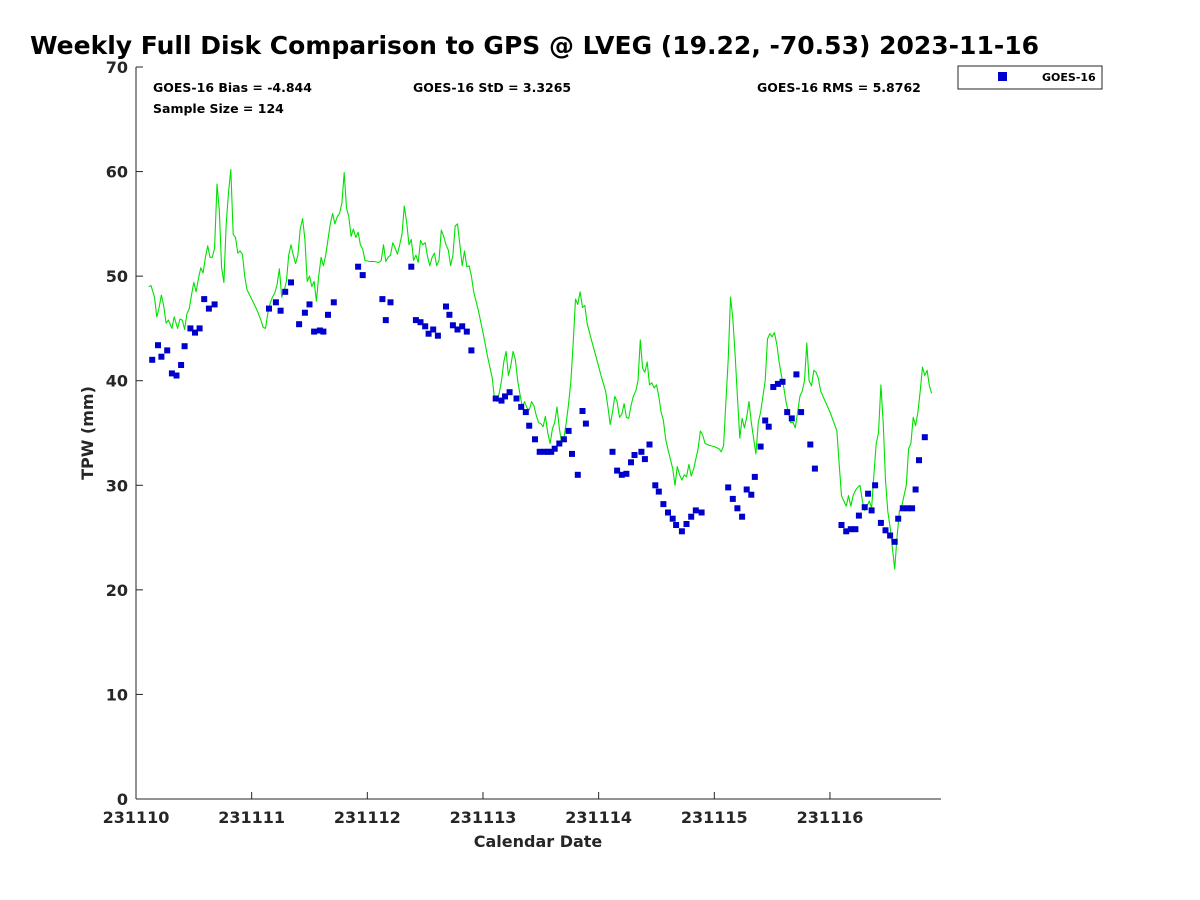  What do you see at coordinates (251, 817) in the screenshot?
I see `x-tick-label: 231111` at bounding box center [251, 817].